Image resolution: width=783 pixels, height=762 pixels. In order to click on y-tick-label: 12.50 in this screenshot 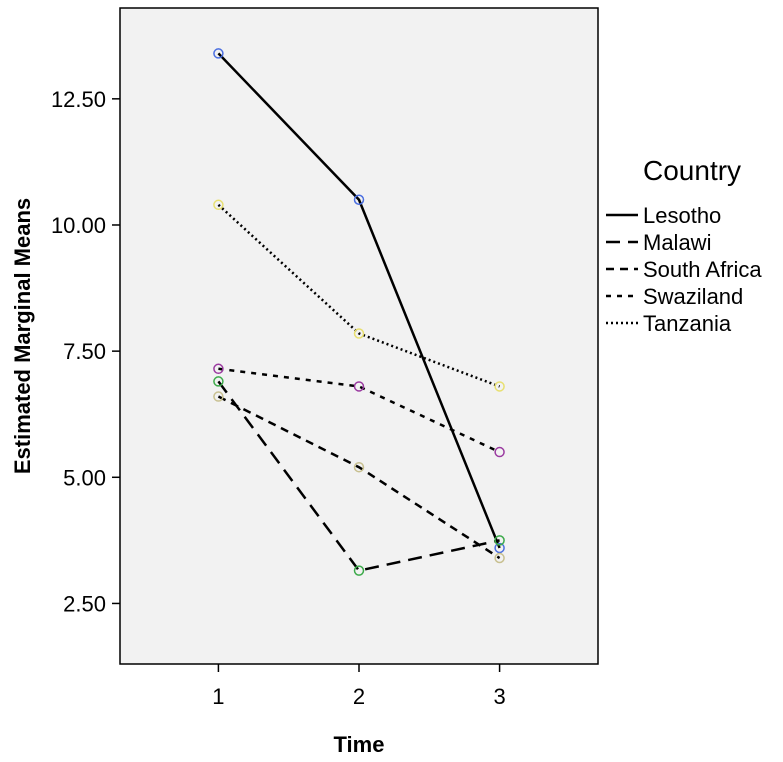, I will do `click(78, 99)`.